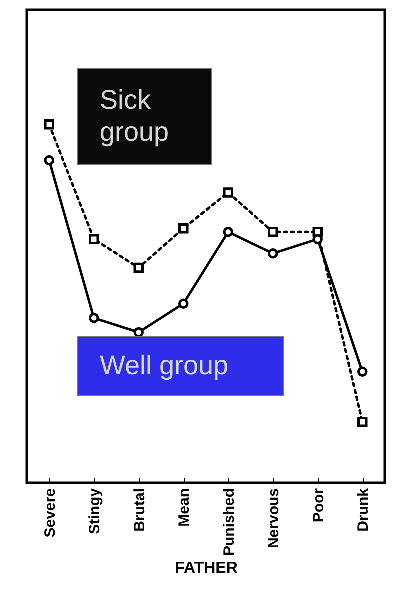 This screenshot has width=413, height=613. What do you see at coordinates (363, 510) in the screenshot?
I see `x-tick-label: Drunk` at bounding box center [363, 510].